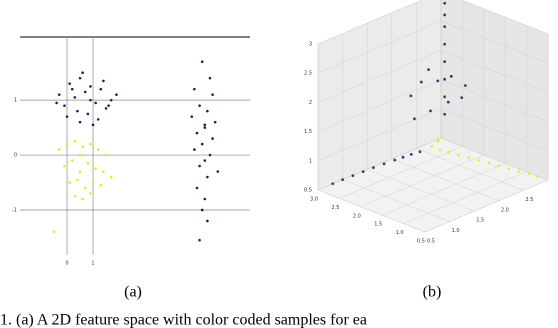 The image size is (558, 328). I want to click on subcaption: (a), so click(133, 292).